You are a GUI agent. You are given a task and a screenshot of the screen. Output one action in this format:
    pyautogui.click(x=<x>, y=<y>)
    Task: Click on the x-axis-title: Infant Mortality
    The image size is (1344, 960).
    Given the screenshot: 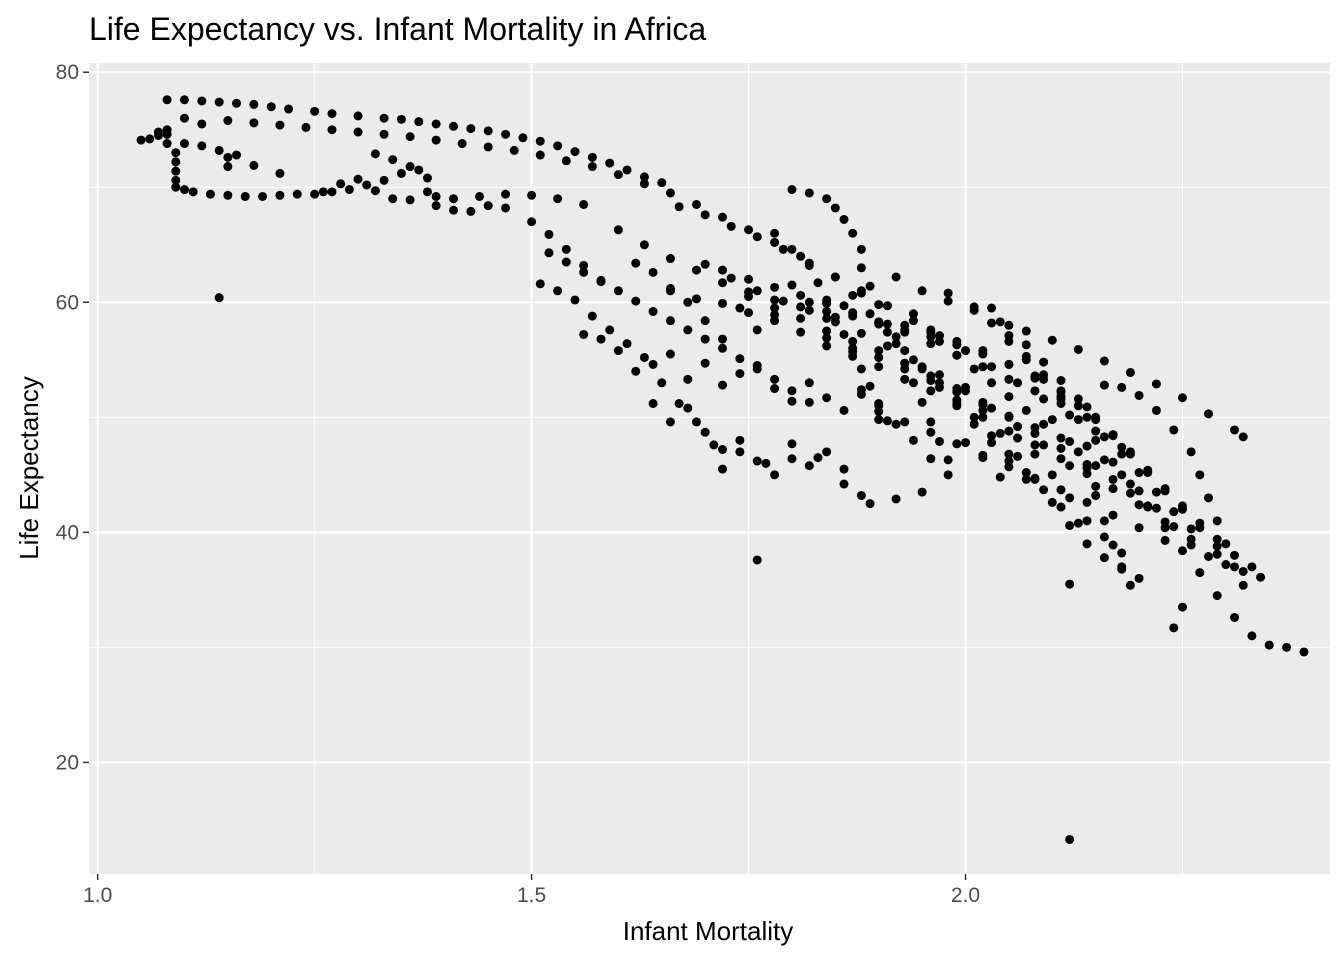 What is the action you would take?
    pyautogui.click(x=708, y=931)
    